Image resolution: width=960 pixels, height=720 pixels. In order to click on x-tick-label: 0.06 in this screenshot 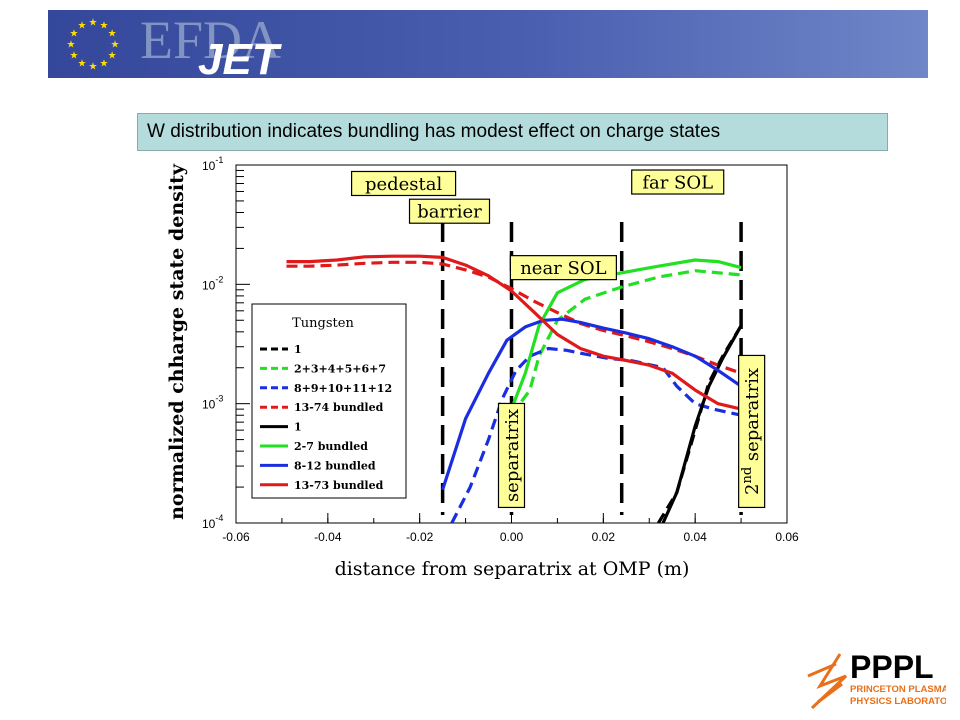, I will do `click(787, 537)`.